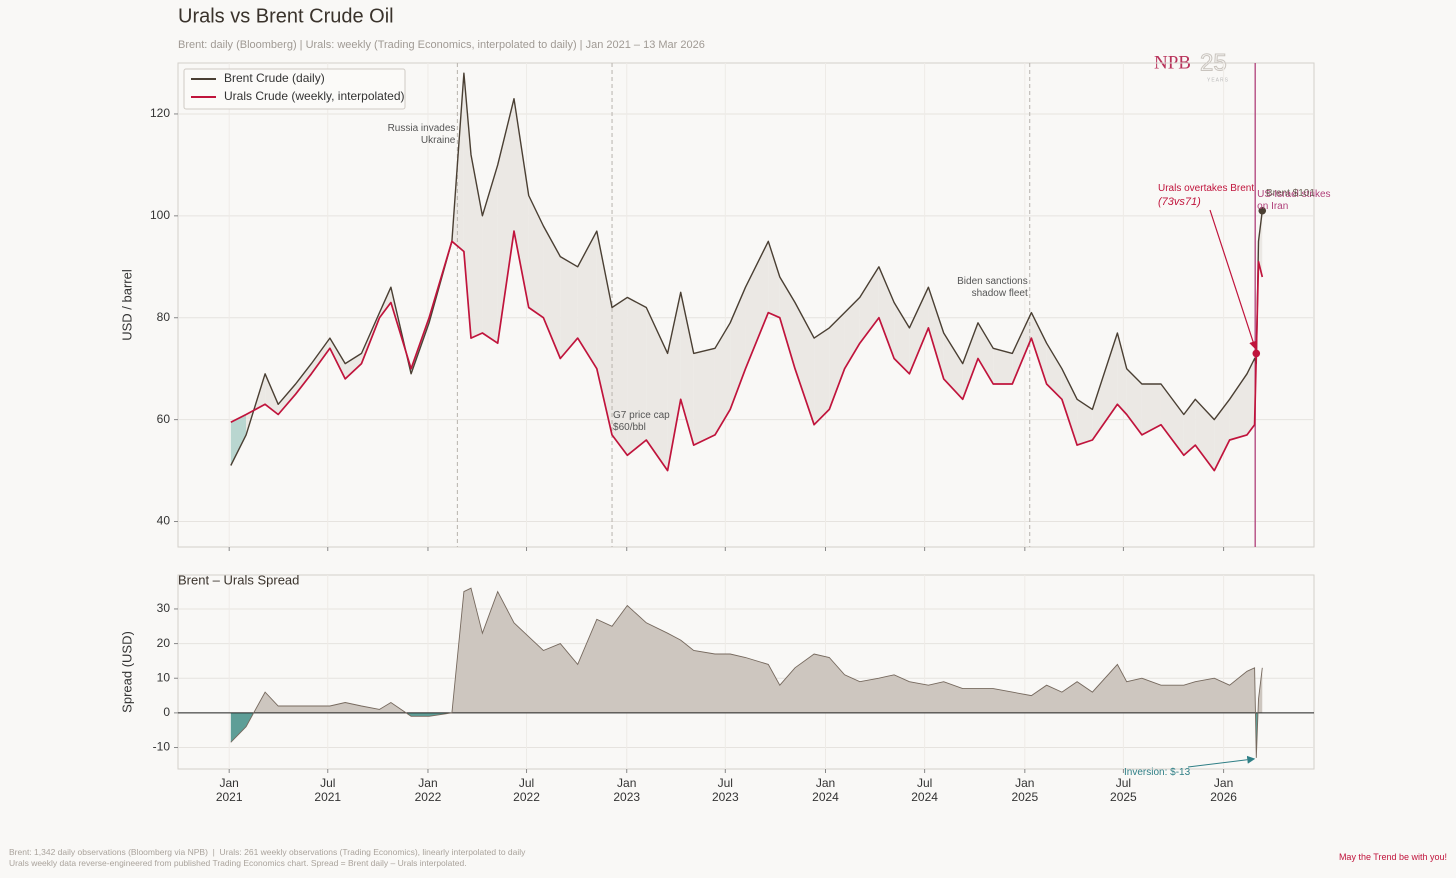 The width and height of the screenshot is (1456, 878). I want to click on y-axis-label: USD / barrel, so click(126, 305).